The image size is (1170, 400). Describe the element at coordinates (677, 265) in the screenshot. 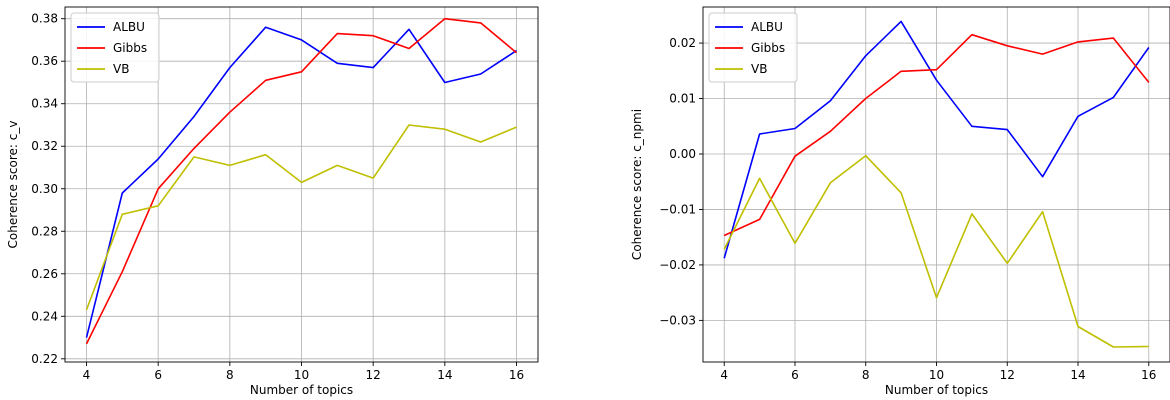

I see `y-tick-label: −0.02` at that location.